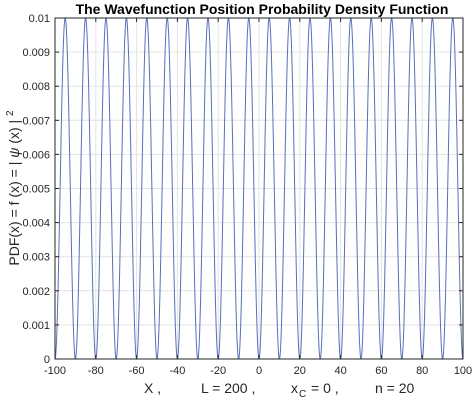 The height and width of the screenshot is (401, 474). What do you see at coordinates (325, 388) in the screenshot?
I see `x-label-xc-value: = 0 ,` at bounding box center [325, 388].